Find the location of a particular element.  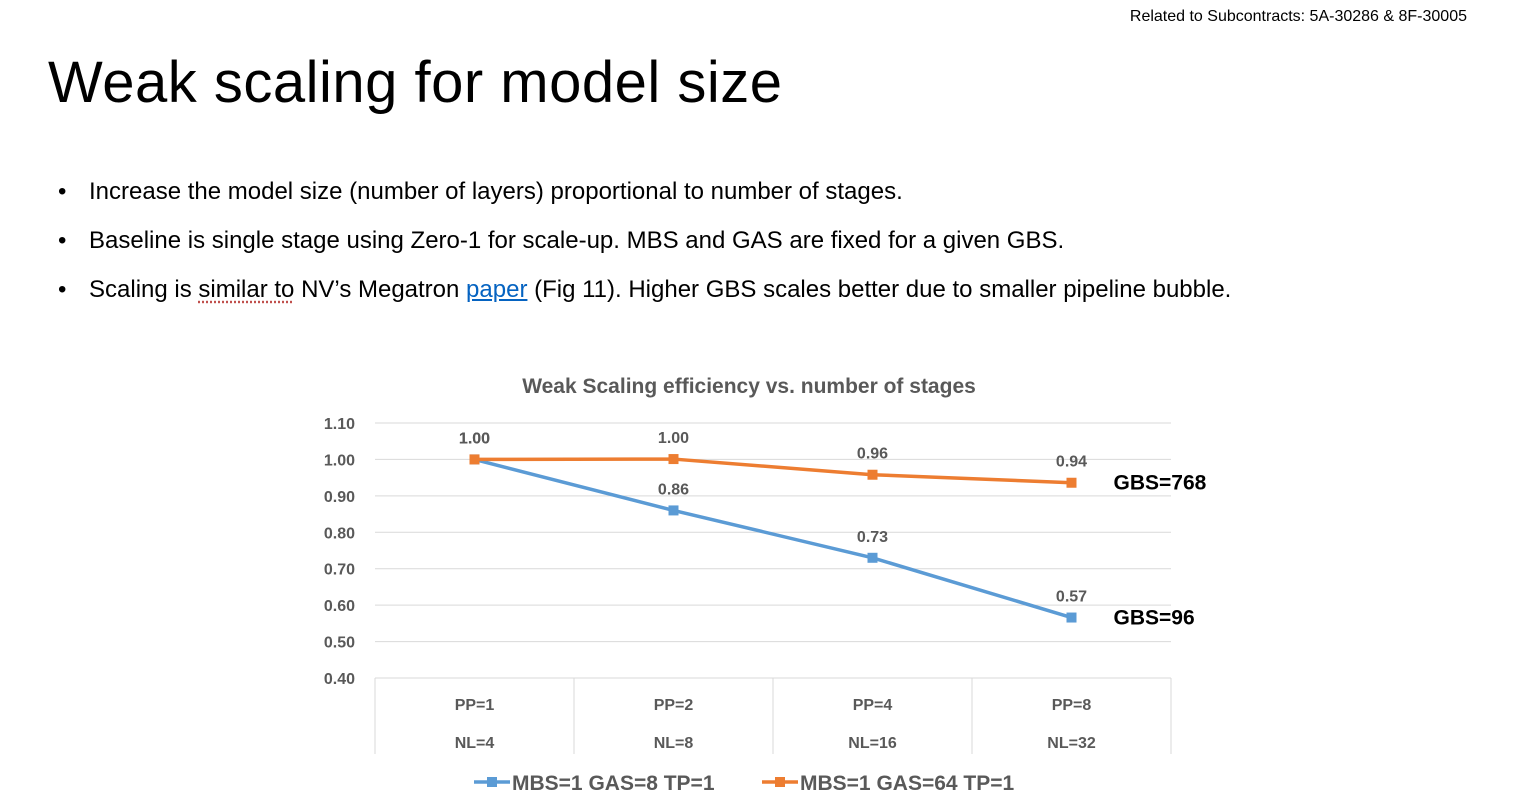

y-tick-label: 1.00 is located at coordinates (339, 460).